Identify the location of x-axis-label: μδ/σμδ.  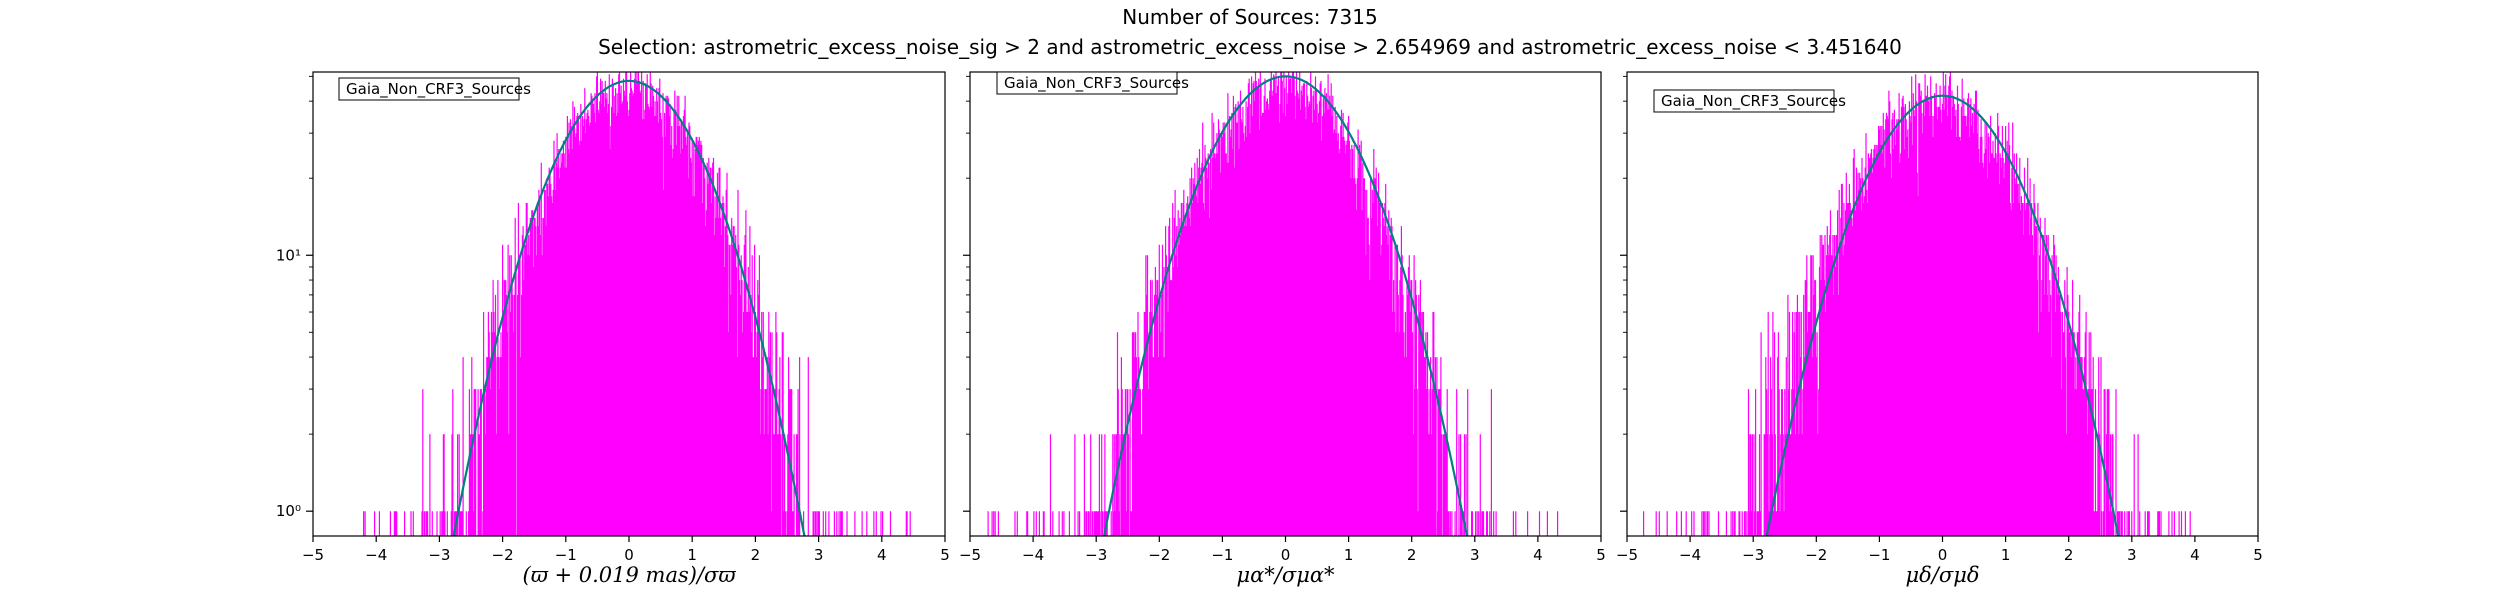
(1943, 575).